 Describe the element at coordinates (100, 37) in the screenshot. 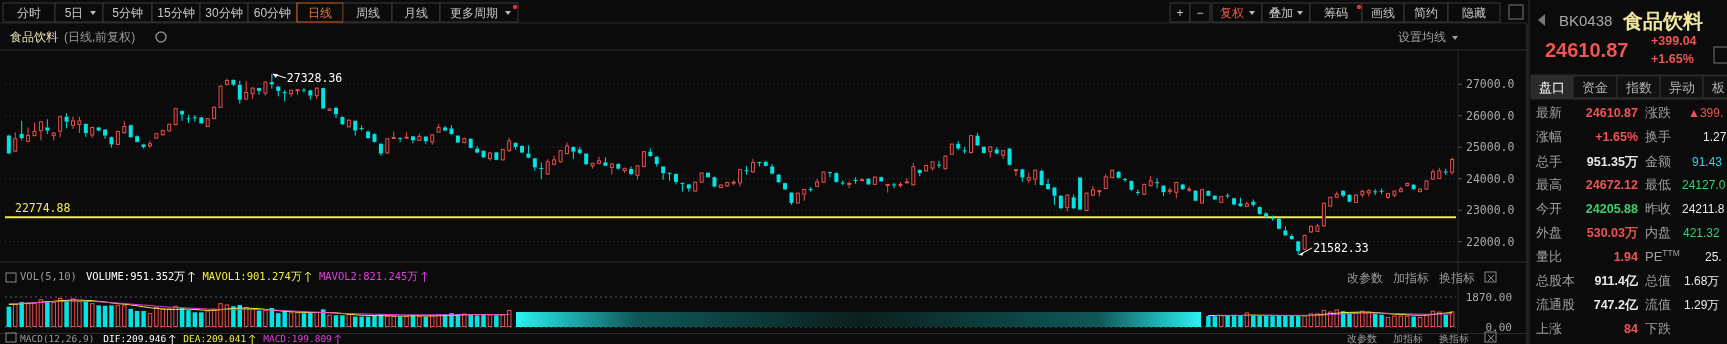

I see `chart-subtitle: (日线,前复权)` at that location.